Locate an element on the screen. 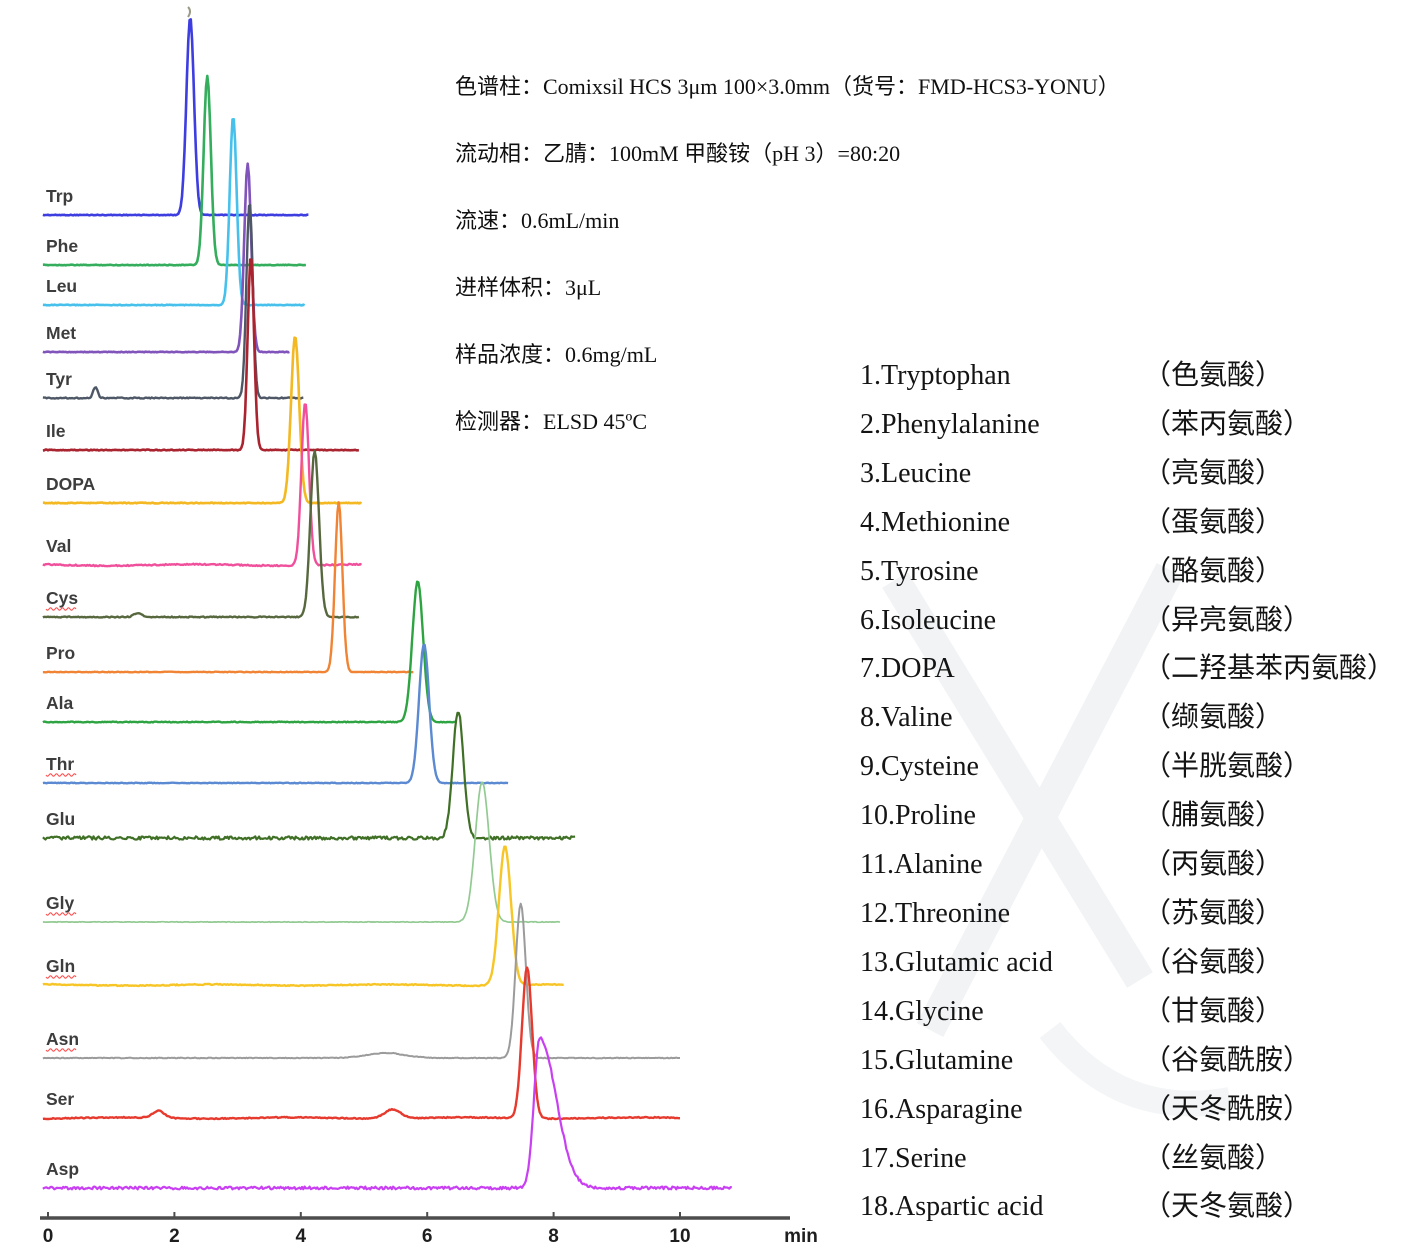 Image resolution: width=1409 pixels, height=1254 pixels. legend-item-cn: （天冬氨酸） is located at coordinates (1227, 1207).